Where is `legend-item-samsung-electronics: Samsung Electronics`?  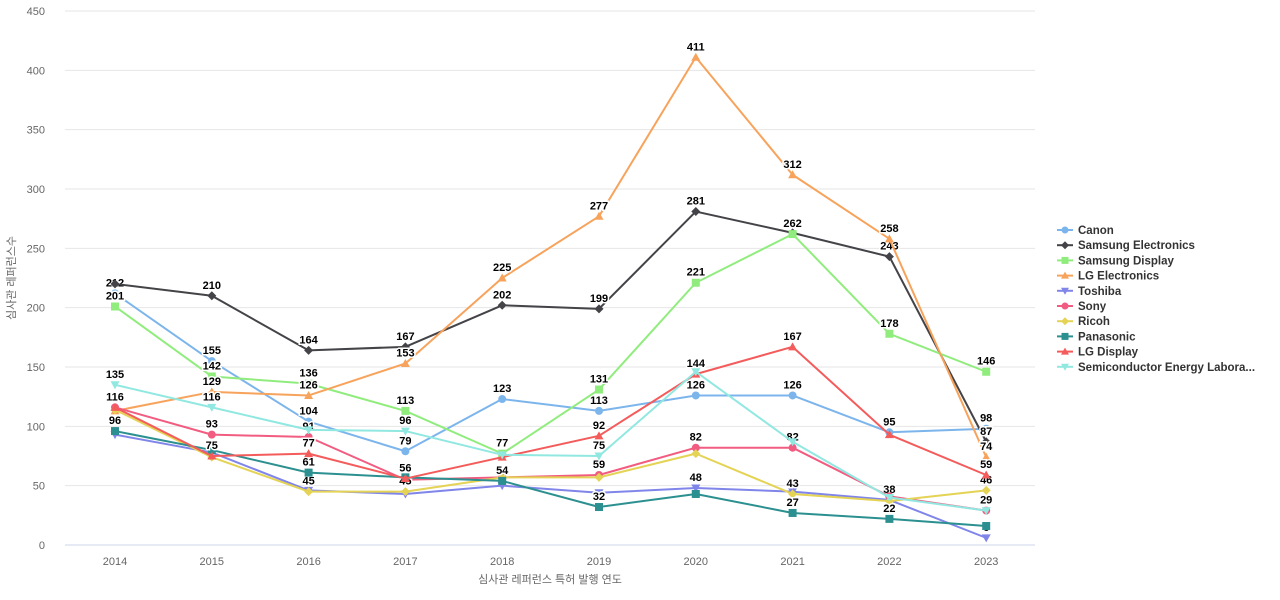 legend-item-samsung-electronics: Samsung Electronics is located at coordinates (1126, 246).